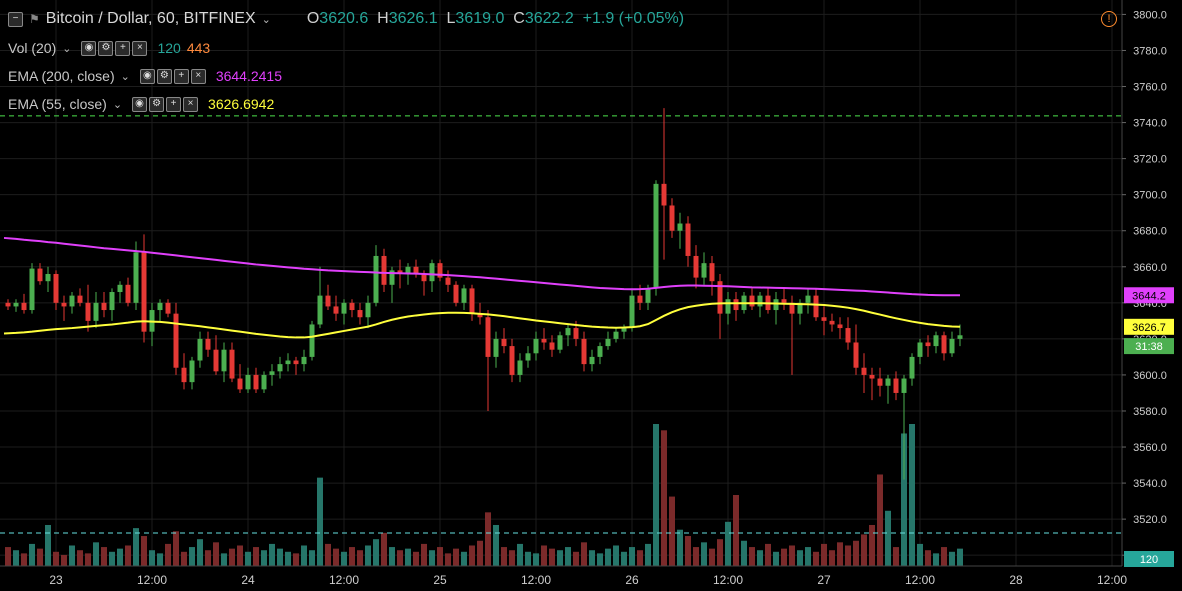 This screenshot has width=1182, height=591. I want to click on indicator-buttons: ◉ ⚙ + ×, so click(172, 76).